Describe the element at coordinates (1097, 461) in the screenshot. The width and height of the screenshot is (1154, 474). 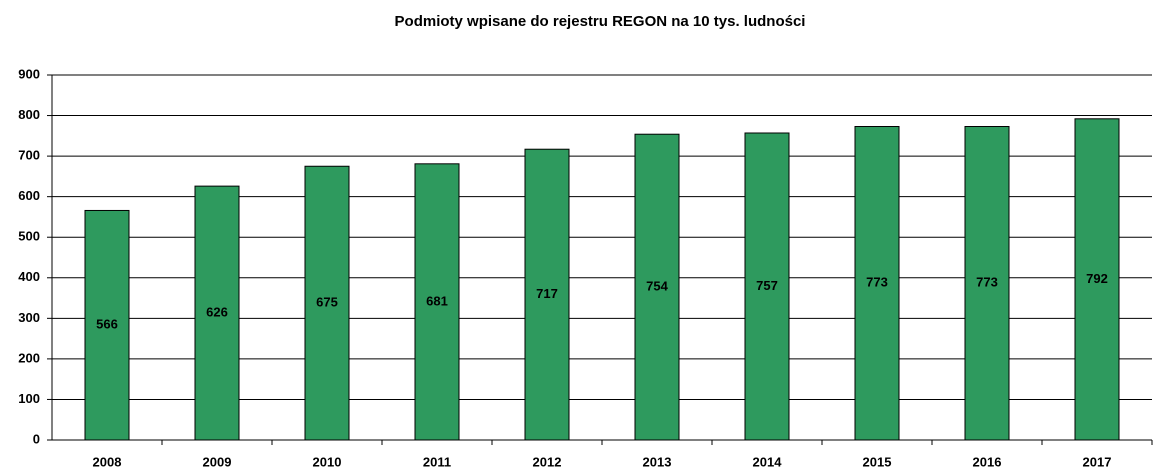
I see `x-tick-label: 2017` at that location.